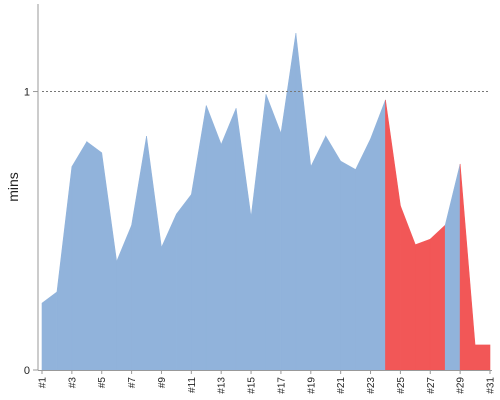 The width and height of the screenshot is (500, 400). What do you see at coordinates (132, 383) in the screenshot?
I see `x-tick-label: #7` at bounding box center [132, 383].